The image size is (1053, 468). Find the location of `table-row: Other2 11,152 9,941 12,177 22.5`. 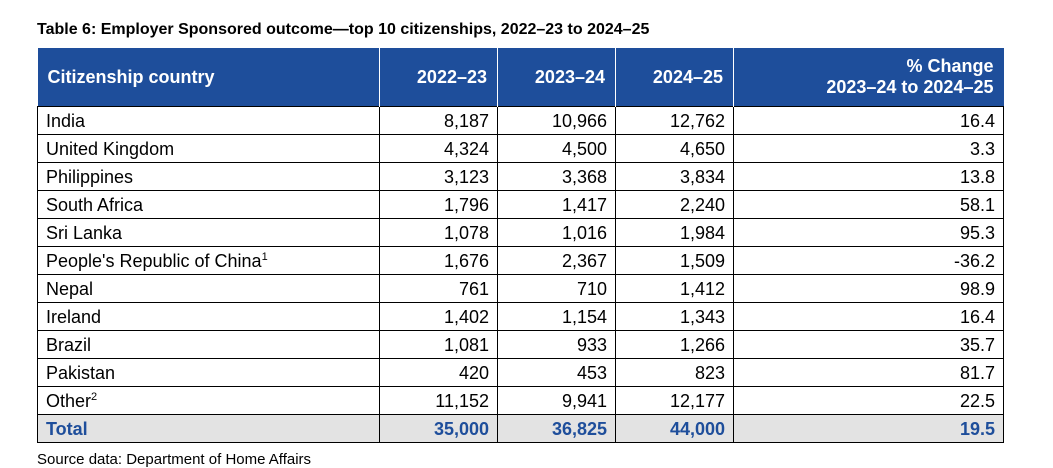

table-row: Other2 11,152 9,941 12,177 22.5 is located at coordinates (520, 400).